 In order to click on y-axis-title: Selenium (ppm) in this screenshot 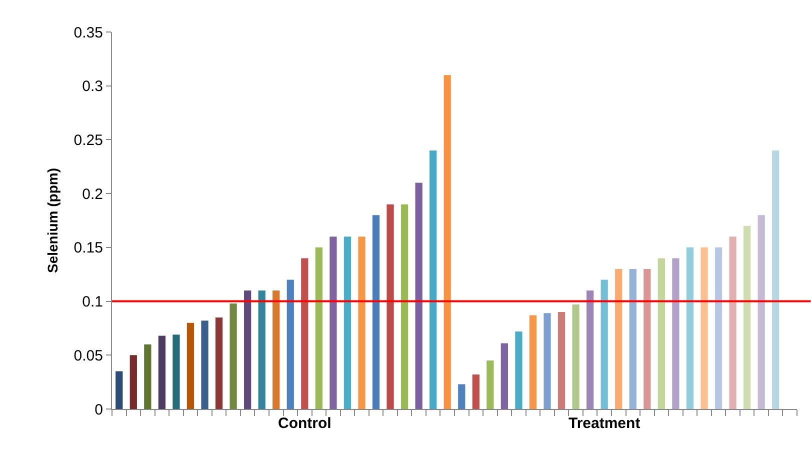, I will do `click(52, 221)`.